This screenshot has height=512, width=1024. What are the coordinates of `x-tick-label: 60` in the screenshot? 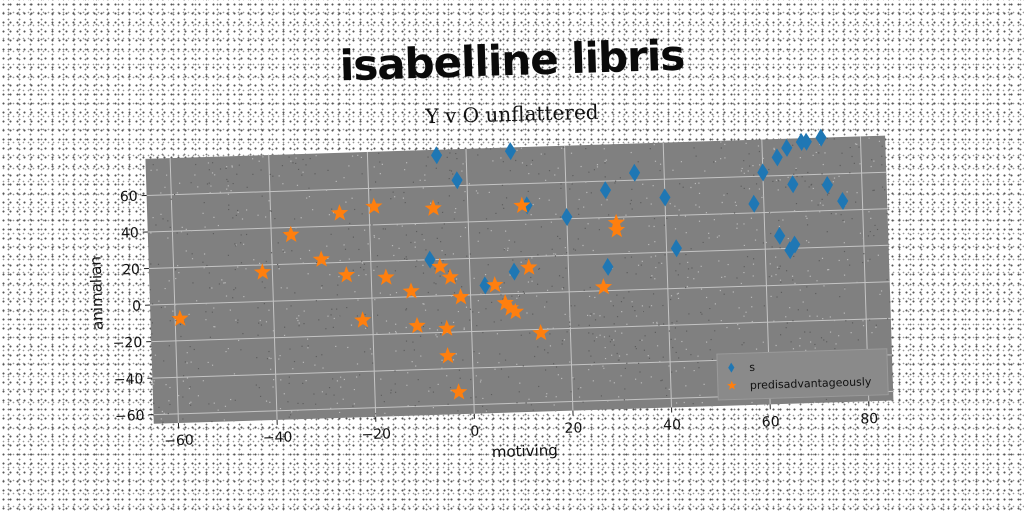 It's located at (771, 422).